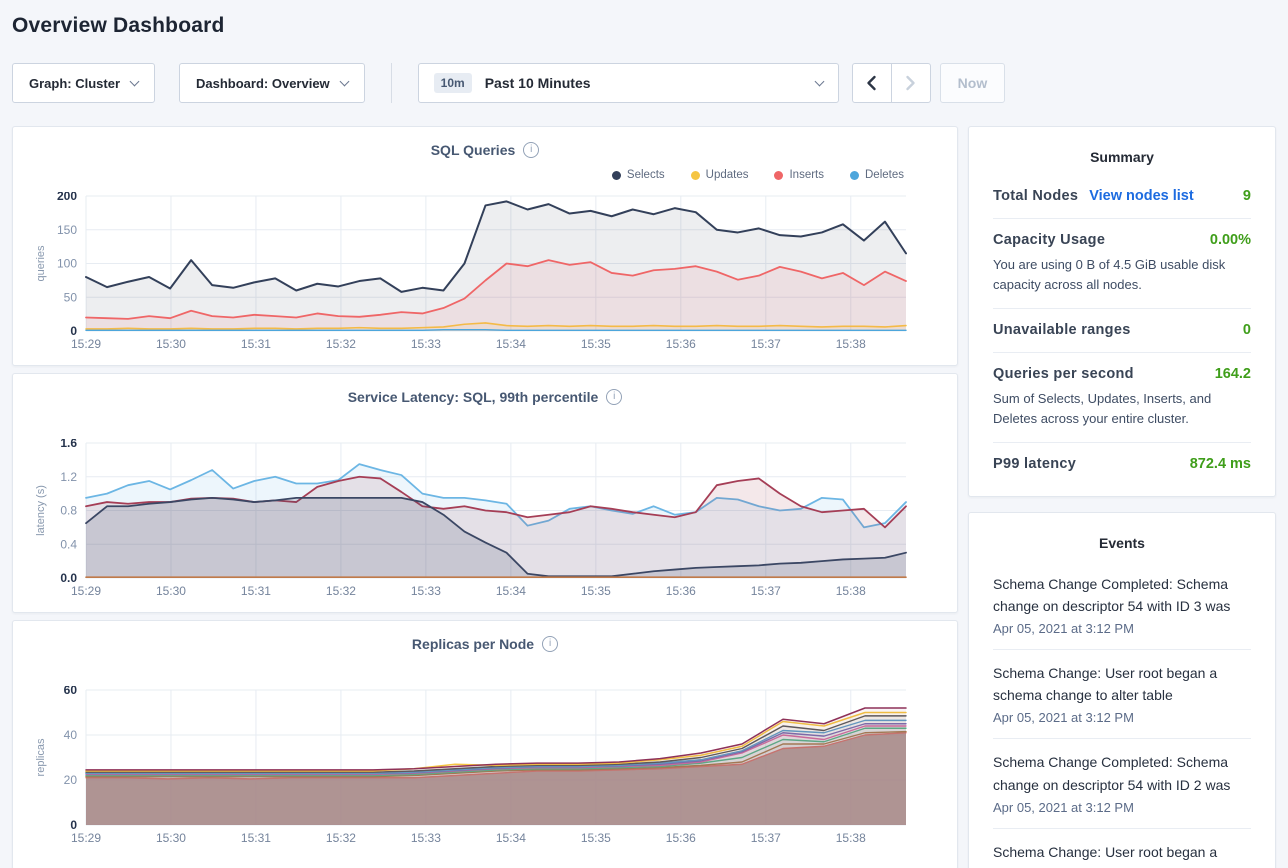 This screenshot has height=868, width=1288. Describe the element at coordinates (1122, 157) in the screenshot. I see `summary-heading: Summary` at that location.